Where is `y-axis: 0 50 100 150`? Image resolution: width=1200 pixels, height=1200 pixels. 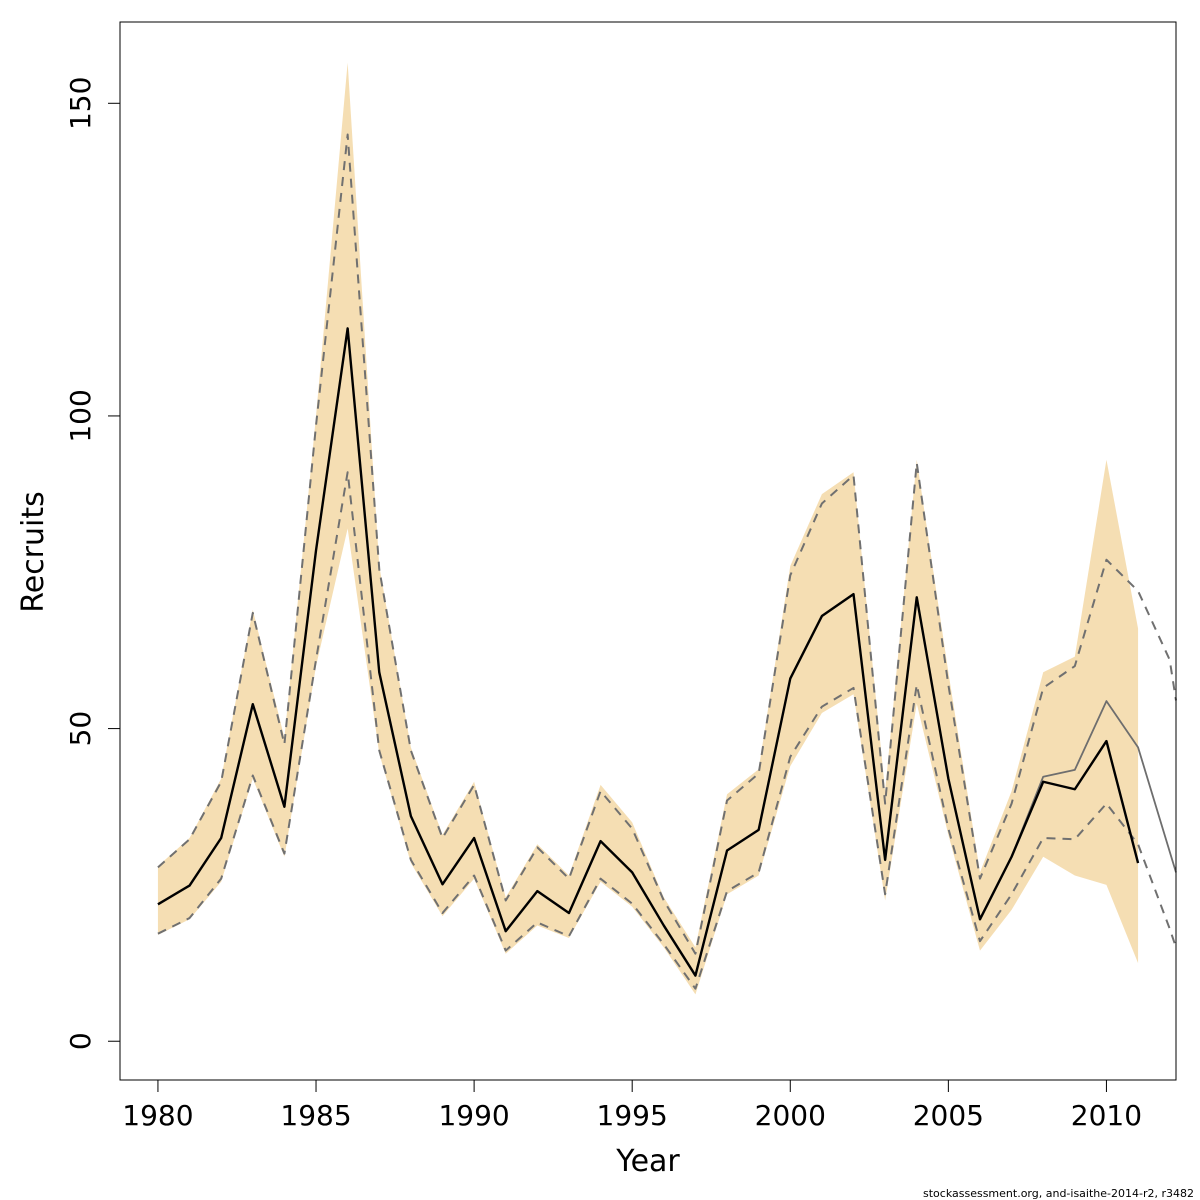
y-axis: 0 50 100 150 is located at coordinates (92, 563).